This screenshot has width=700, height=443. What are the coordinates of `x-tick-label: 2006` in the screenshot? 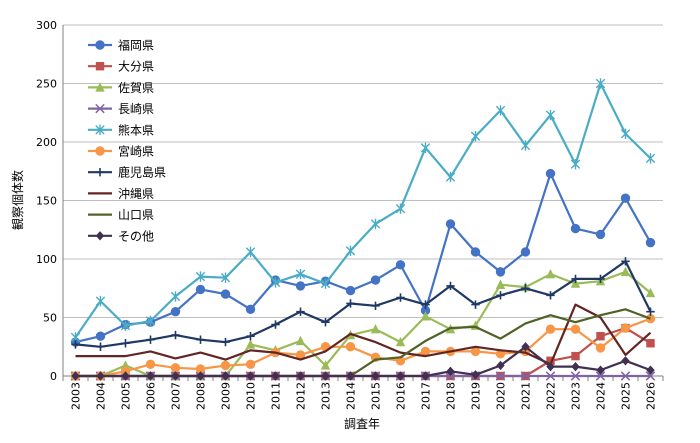 It's located at (150, 396).